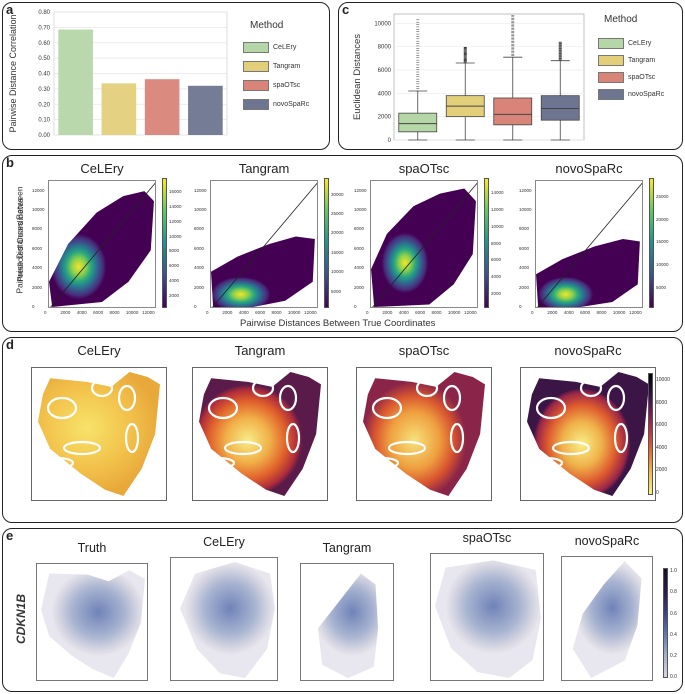 This screenshot has width=685, height=694. I want to click on ytick-a: 0.10, so click(44, 121).